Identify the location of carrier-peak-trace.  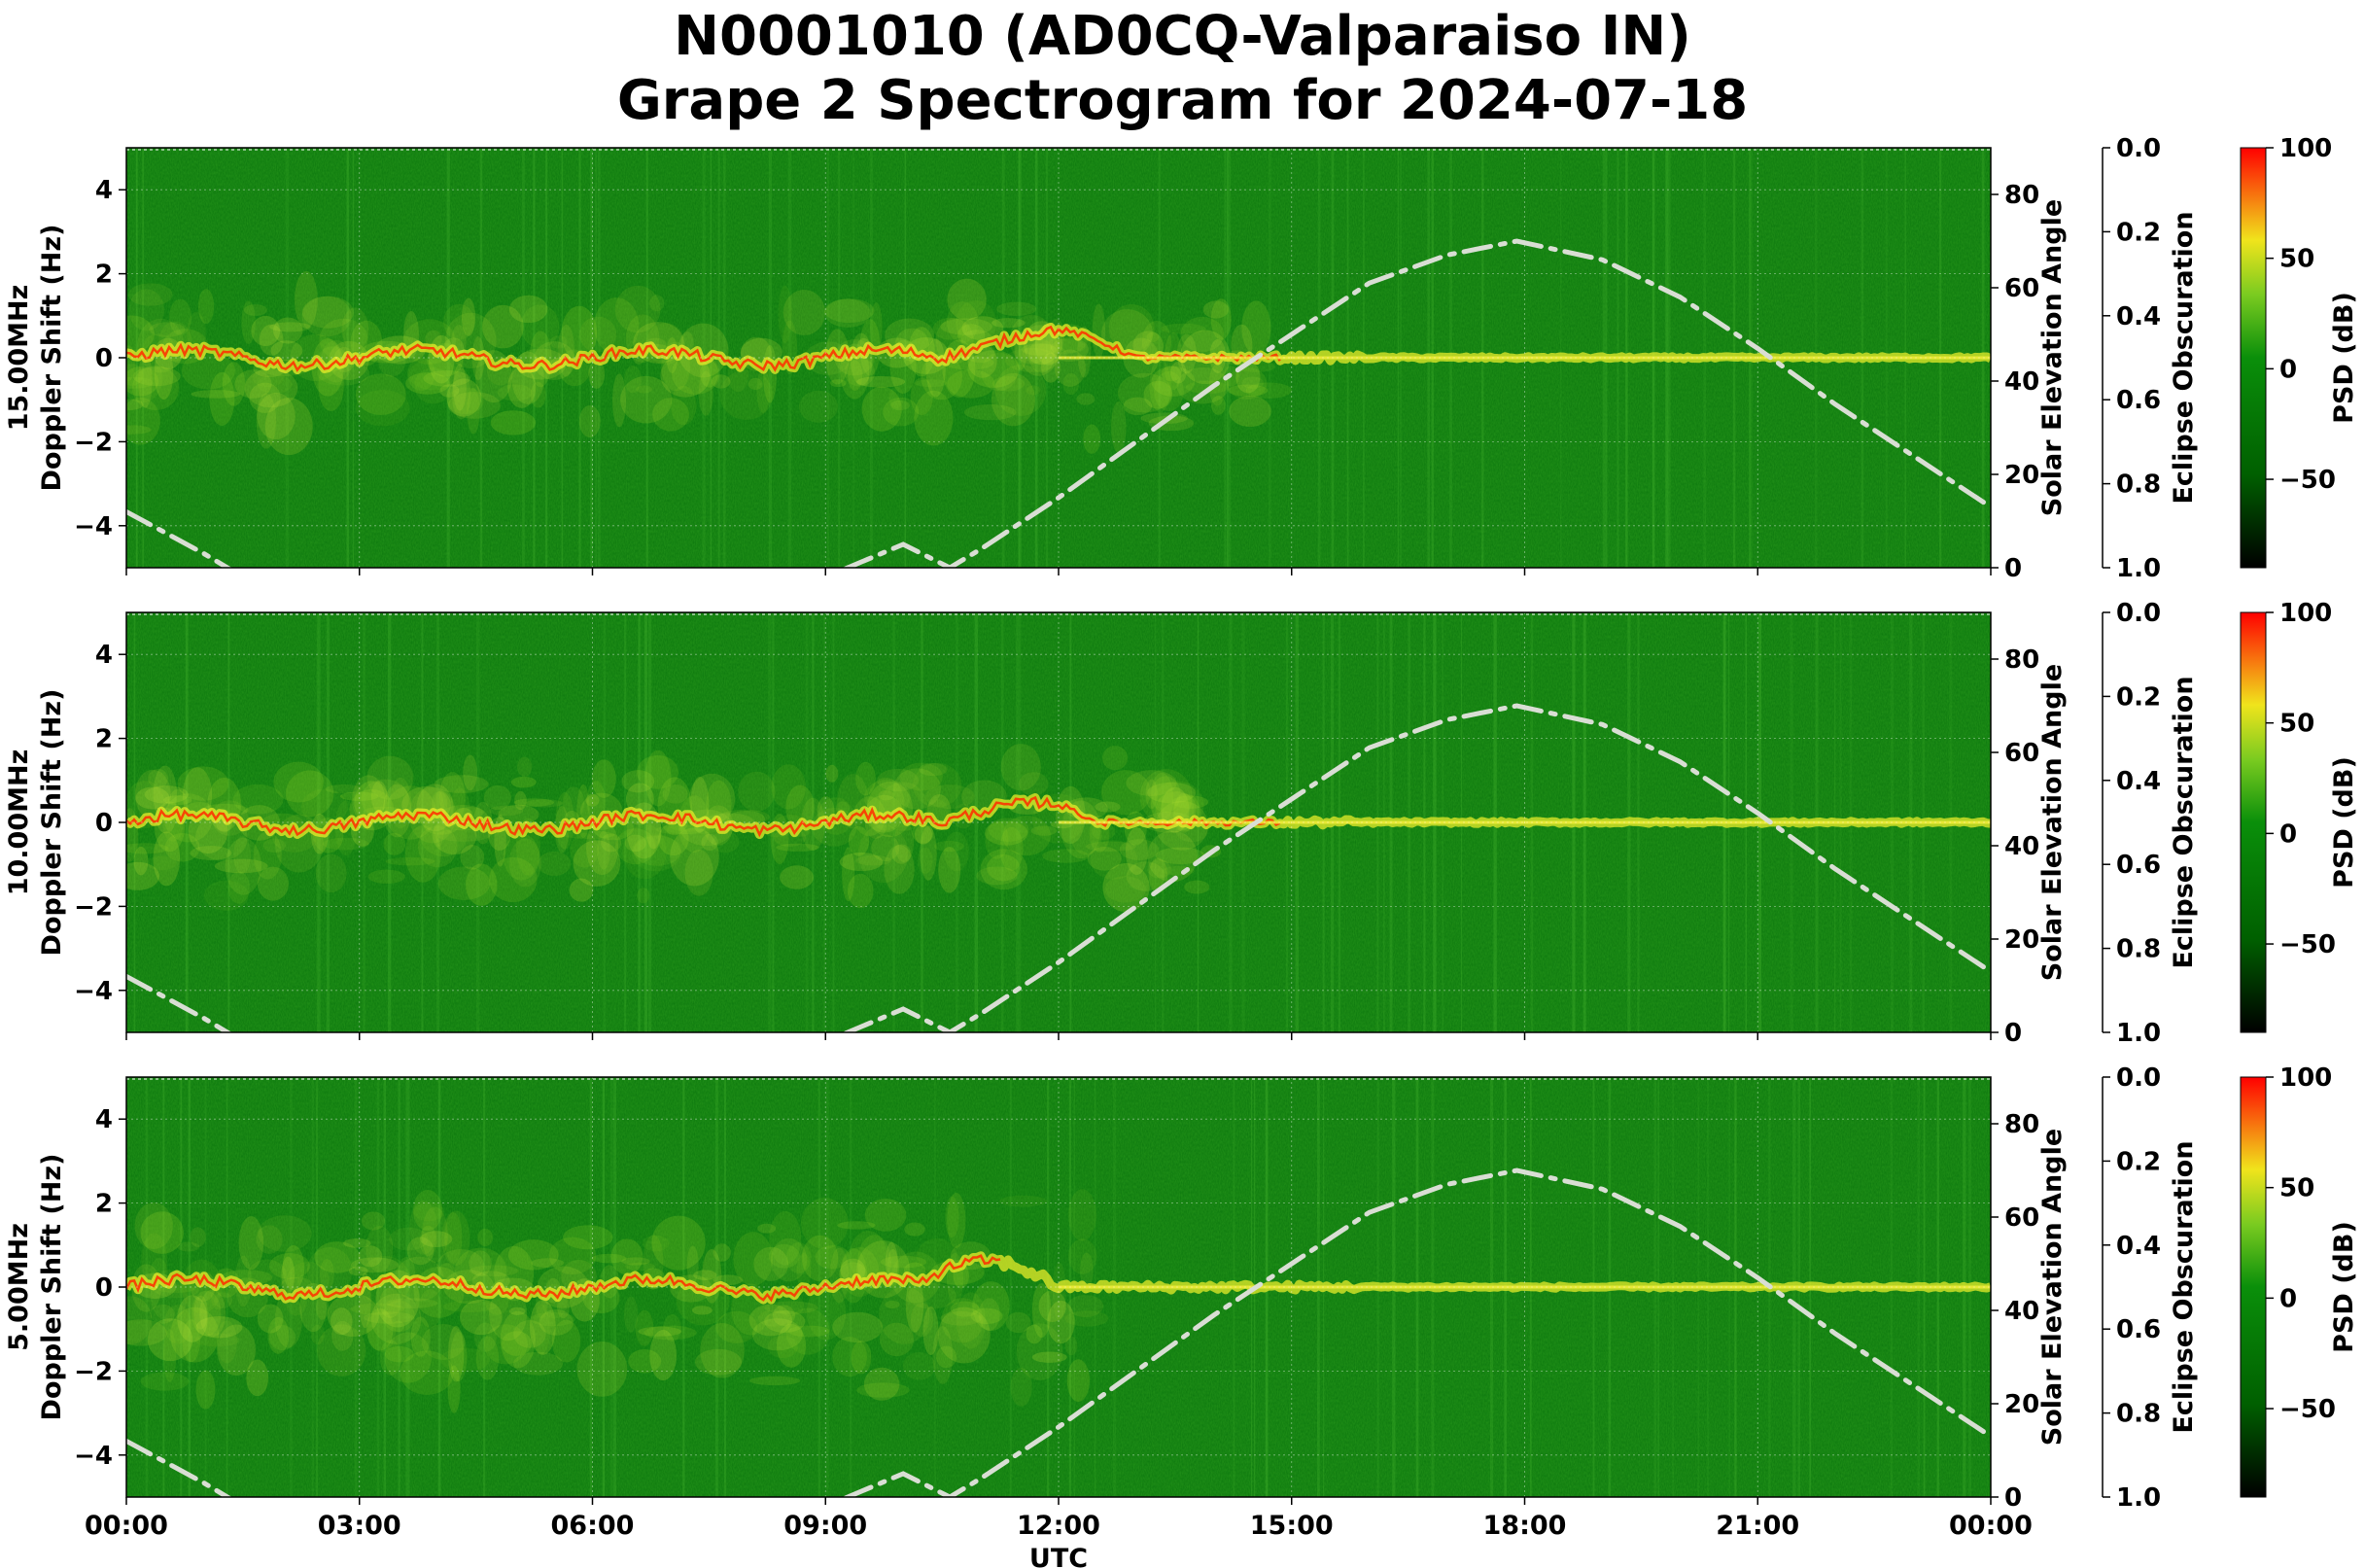
(563, 1278).